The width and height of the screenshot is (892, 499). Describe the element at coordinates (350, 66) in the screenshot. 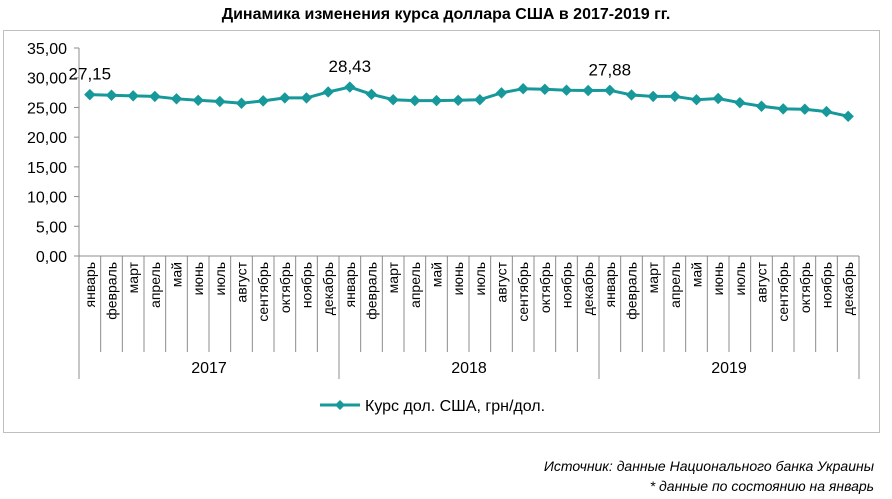

I see `data-label: 28,43` at that location.